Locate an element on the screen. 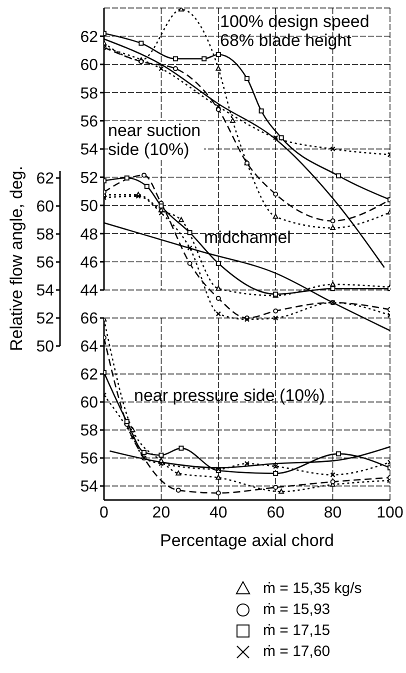 The width and height of the screenshot is (406, 673). y-tick-label: 46 is located at coordinates (89, 263).